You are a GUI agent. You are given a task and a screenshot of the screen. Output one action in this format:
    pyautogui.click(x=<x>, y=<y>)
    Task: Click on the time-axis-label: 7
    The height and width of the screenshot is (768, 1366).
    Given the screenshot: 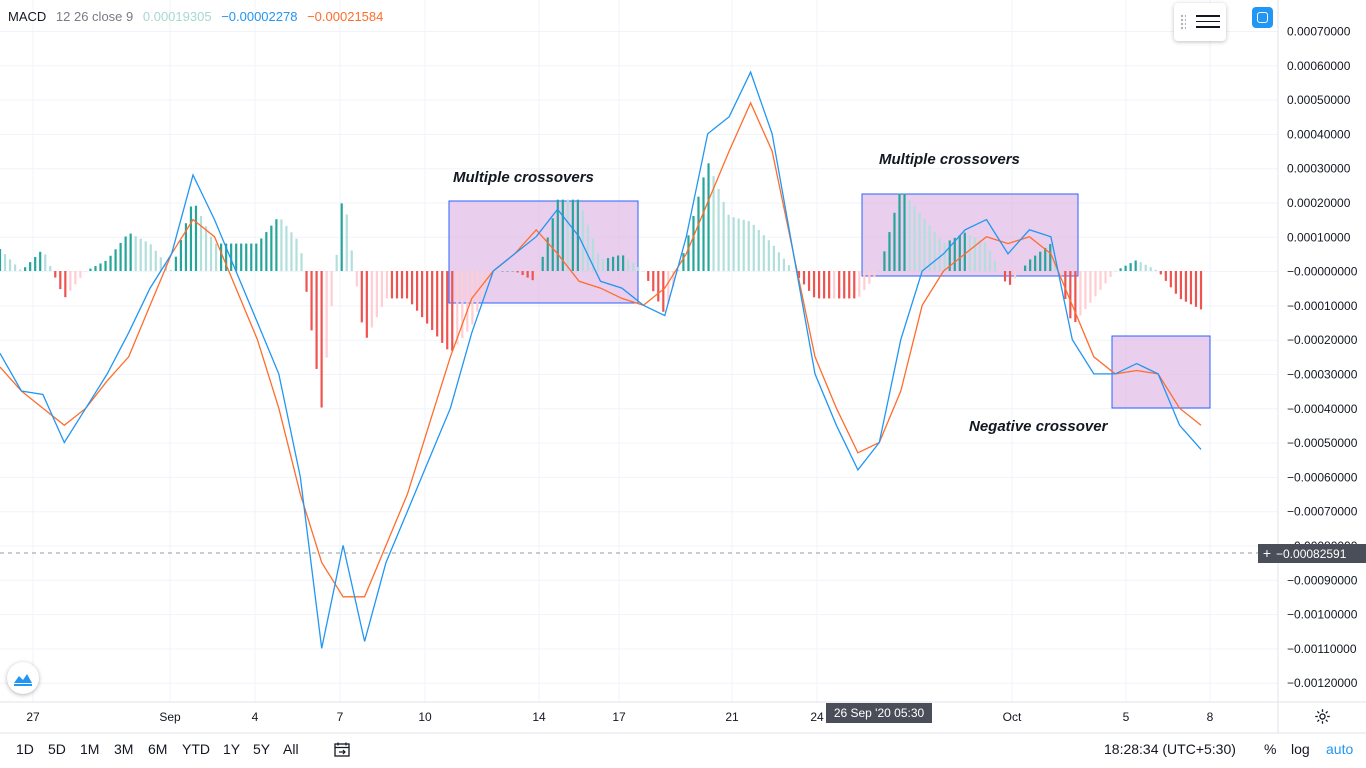 What is the action you would take?
    pyautogui.click(x=340, y=717)
    